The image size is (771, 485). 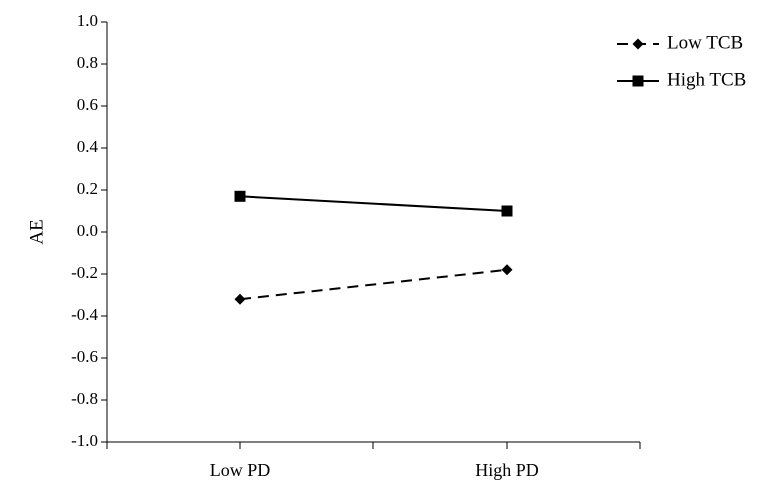 I want to click on x-axis: Low PD High PD, so click(x=373, y=460).